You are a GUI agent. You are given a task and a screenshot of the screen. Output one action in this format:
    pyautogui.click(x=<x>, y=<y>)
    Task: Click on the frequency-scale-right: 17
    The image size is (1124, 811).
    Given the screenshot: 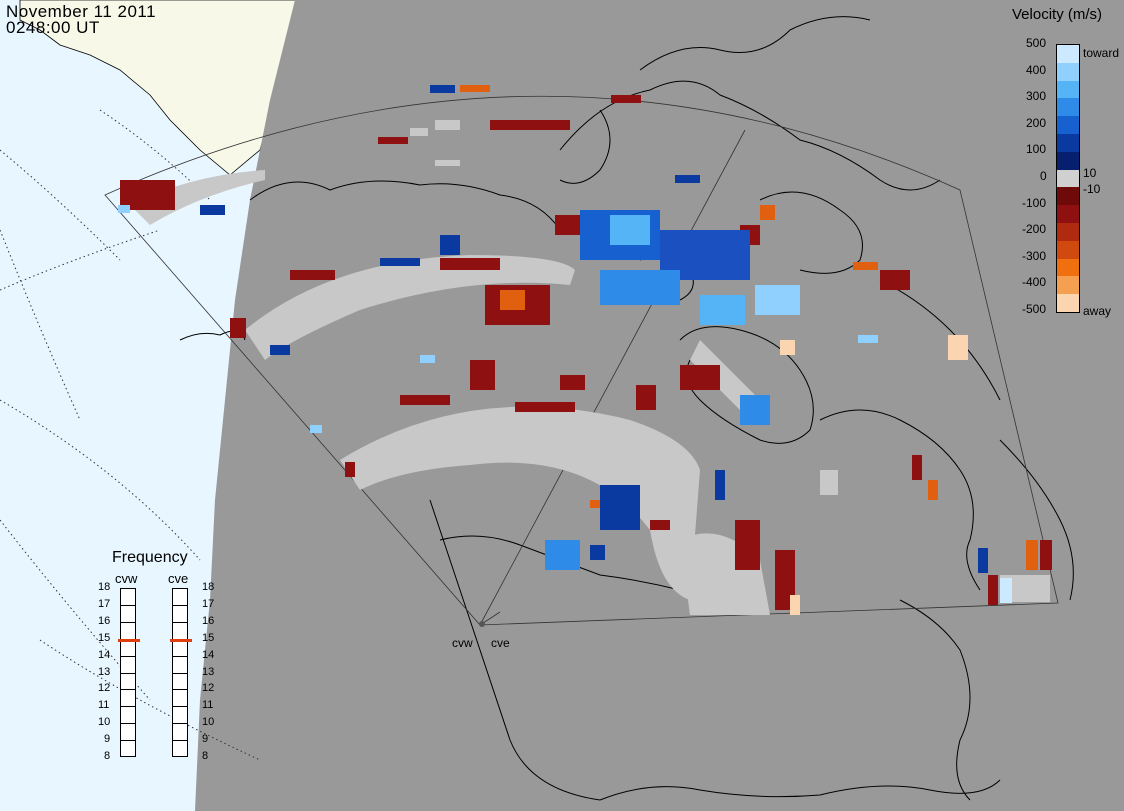 What is the action you would take?
    pyautogui.click(x=208, y=603)
    